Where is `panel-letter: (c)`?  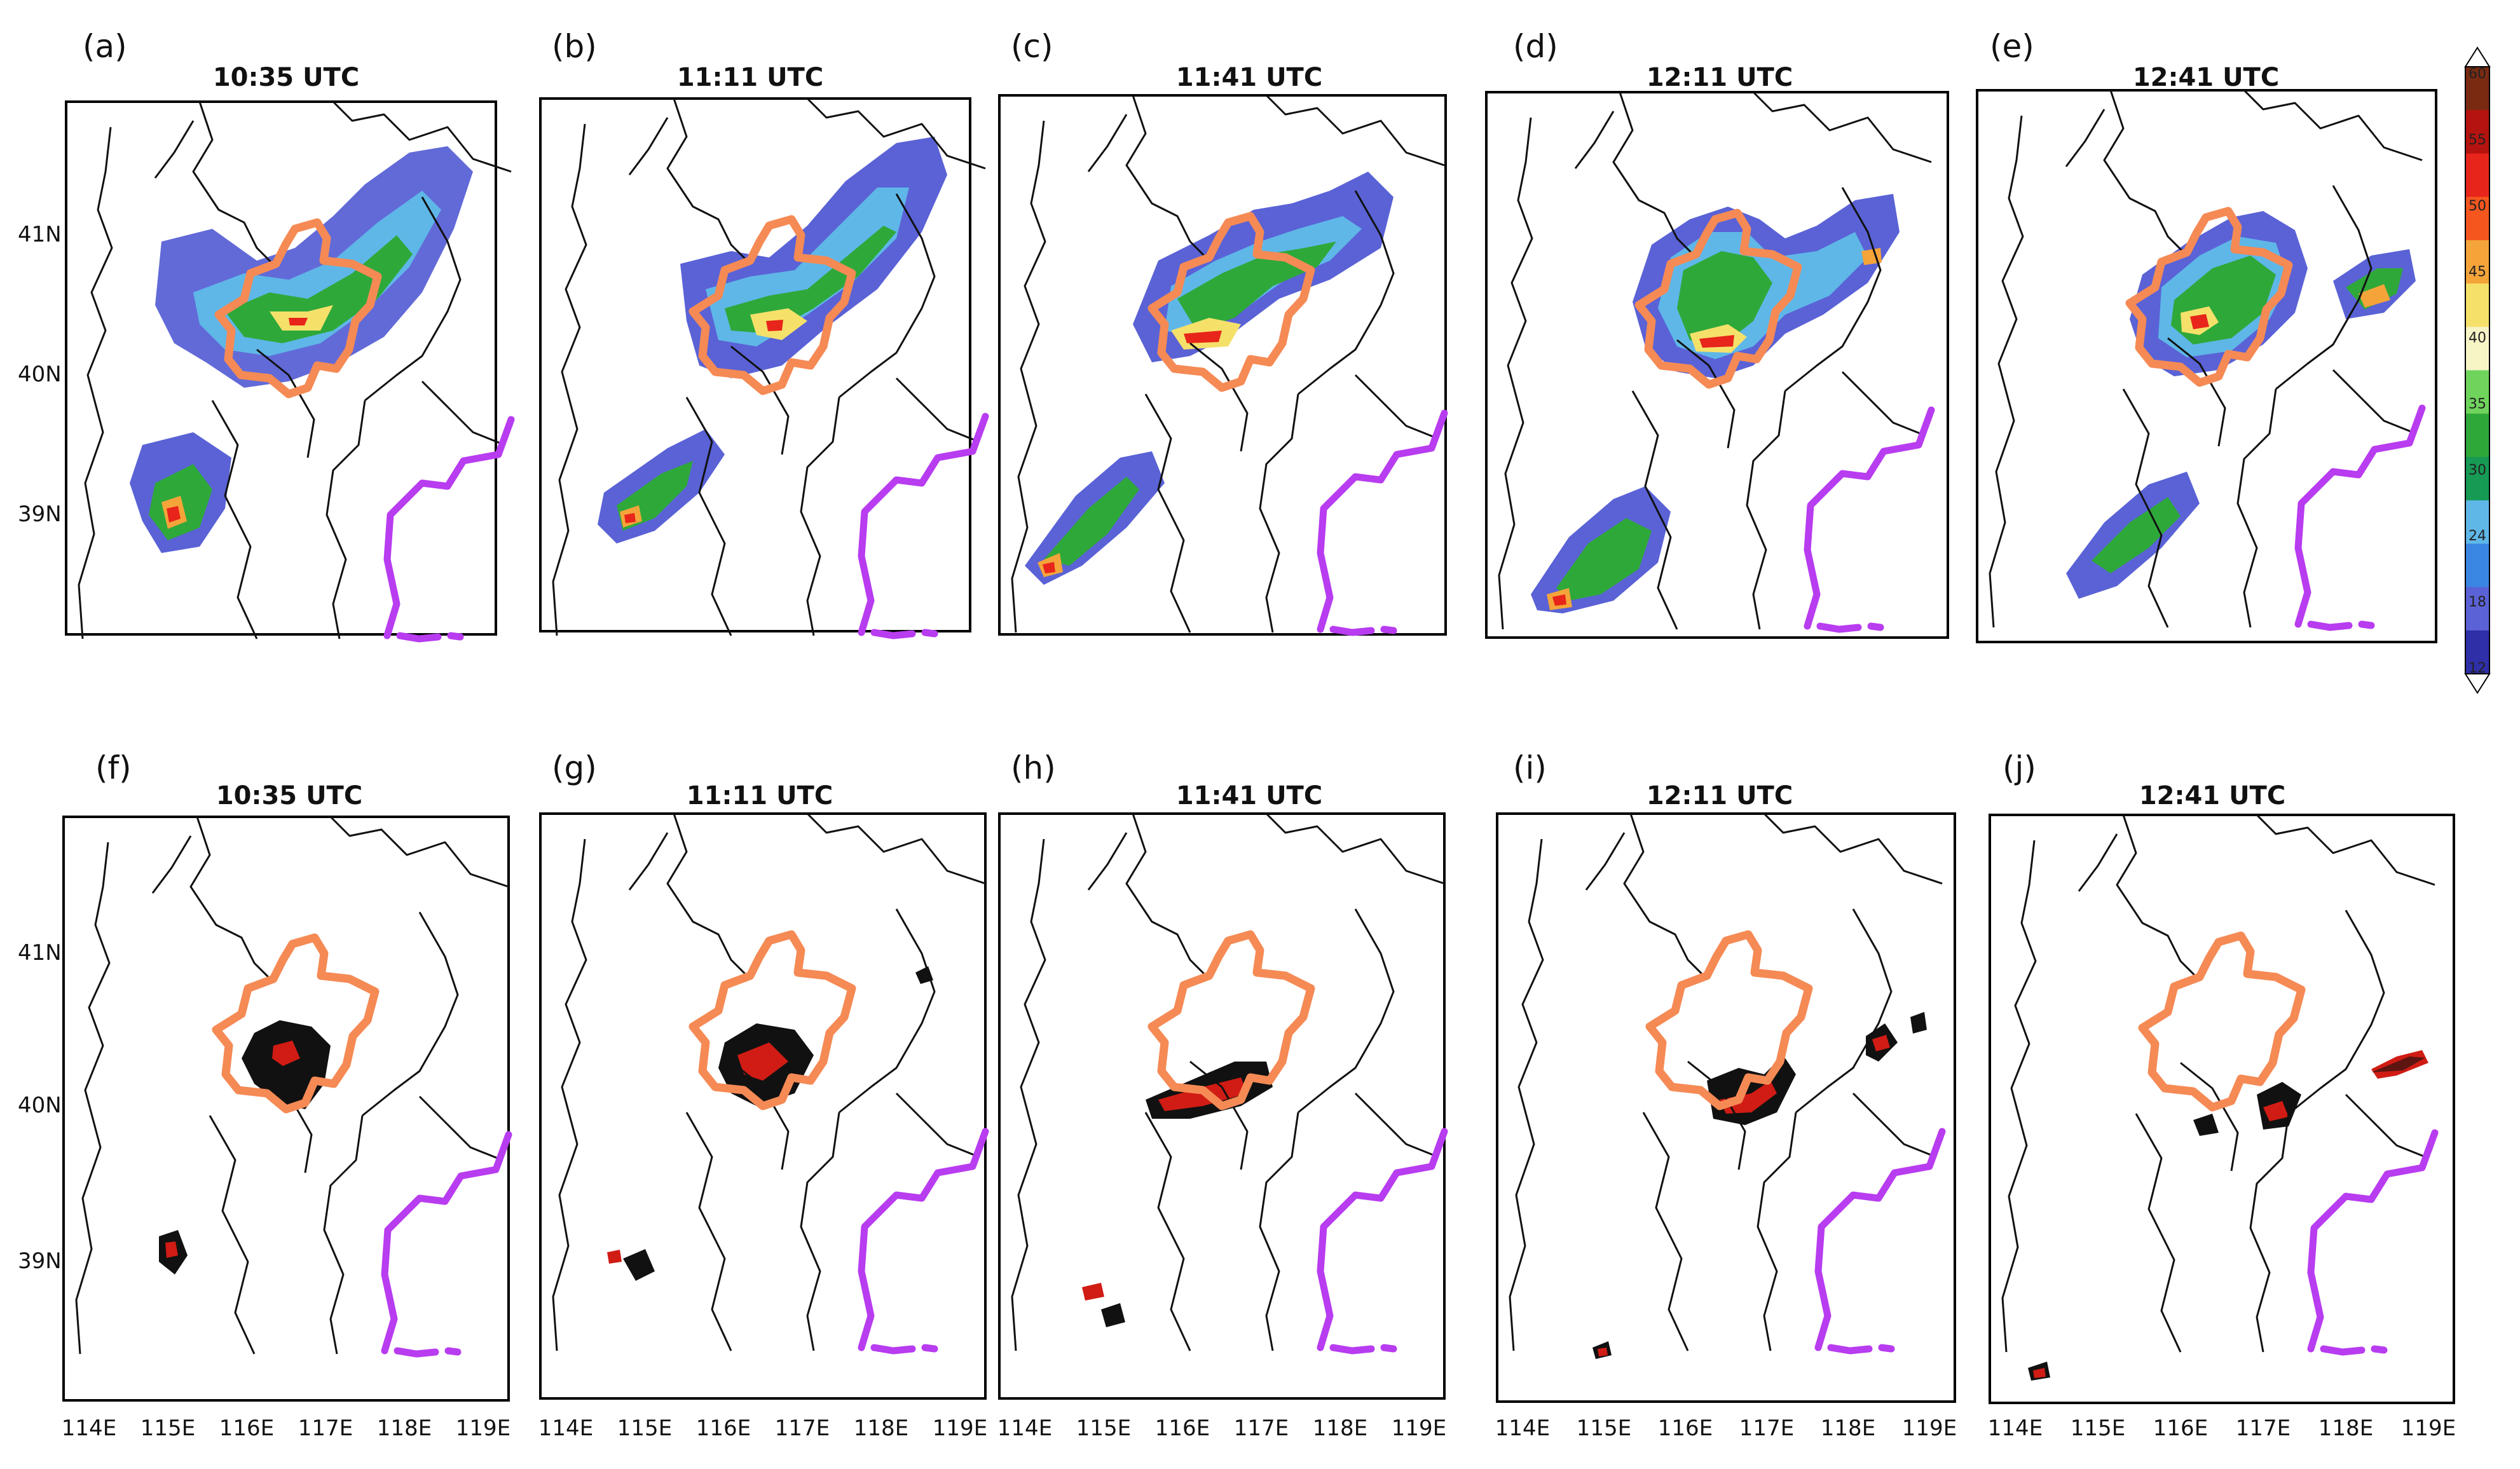
panel-letter: (c) is located at coordinates (1032, 47).